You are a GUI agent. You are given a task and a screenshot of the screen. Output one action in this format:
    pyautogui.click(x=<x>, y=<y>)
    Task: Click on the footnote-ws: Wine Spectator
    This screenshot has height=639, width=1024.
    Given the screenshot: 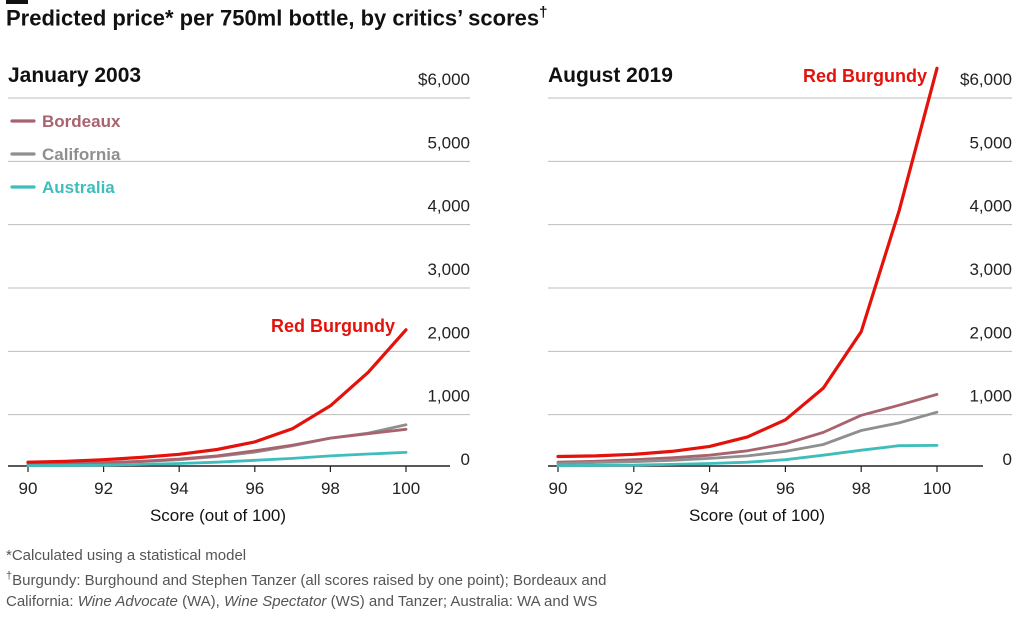 What is the action you would take?
    pyautogui.click(x=275, y=601)
    